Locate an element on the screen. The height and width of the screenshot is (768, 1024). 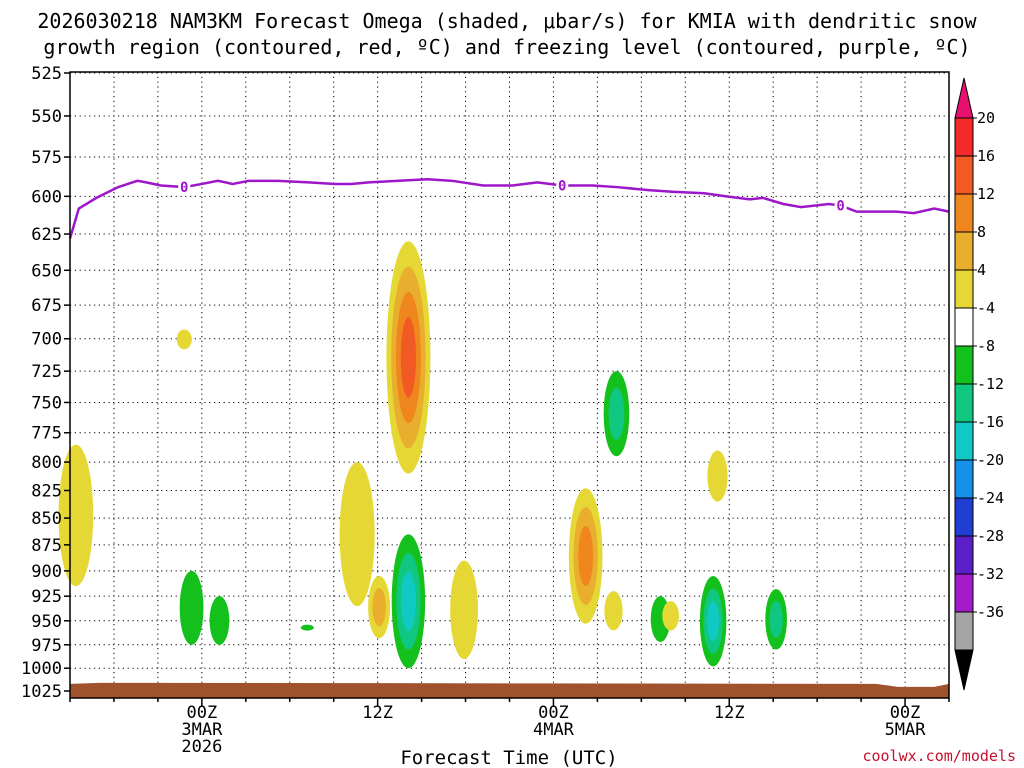
y-tick-label: 975 is located at coordinates (46, 646).